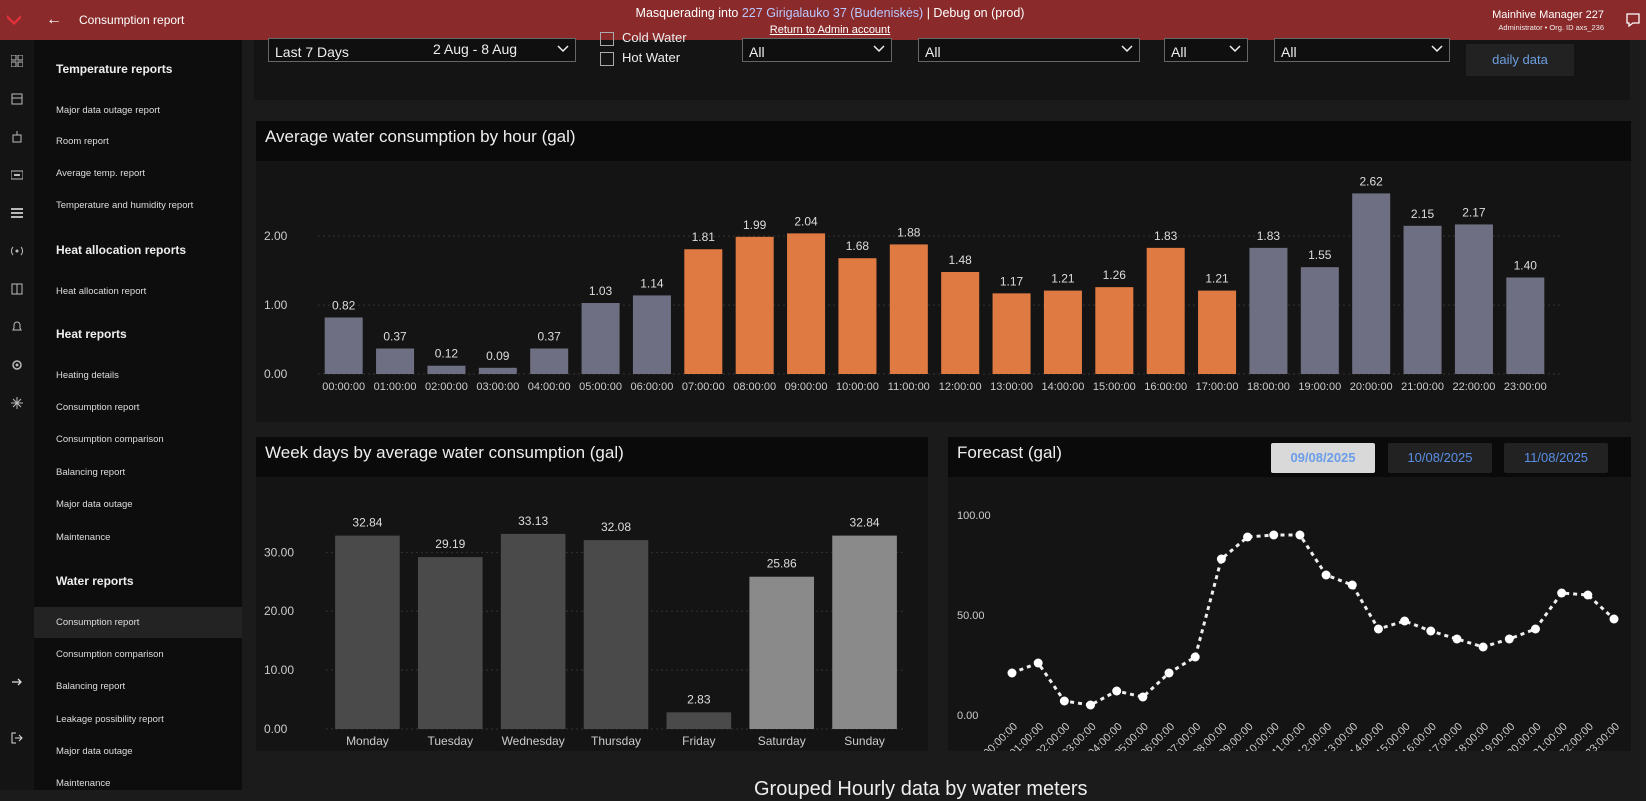  Describe the element at coordinates (704, 237) in the screenshot. I see `bar-value-label: 1.81` at that location.